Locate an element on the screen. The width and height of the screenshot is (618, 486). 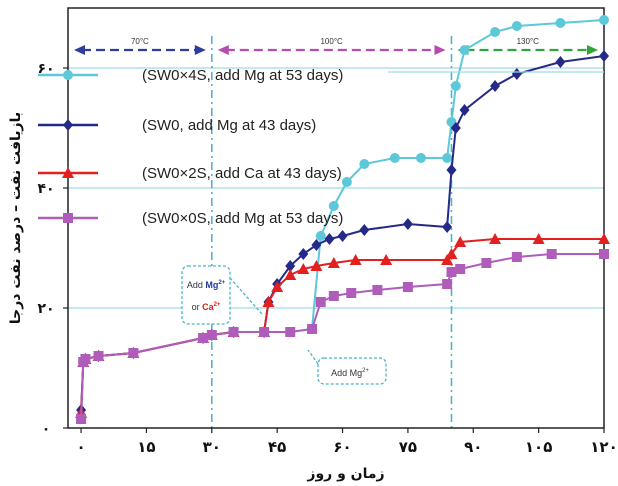
x-tick-label: ۴۵ is located at coordinates (277, 447).